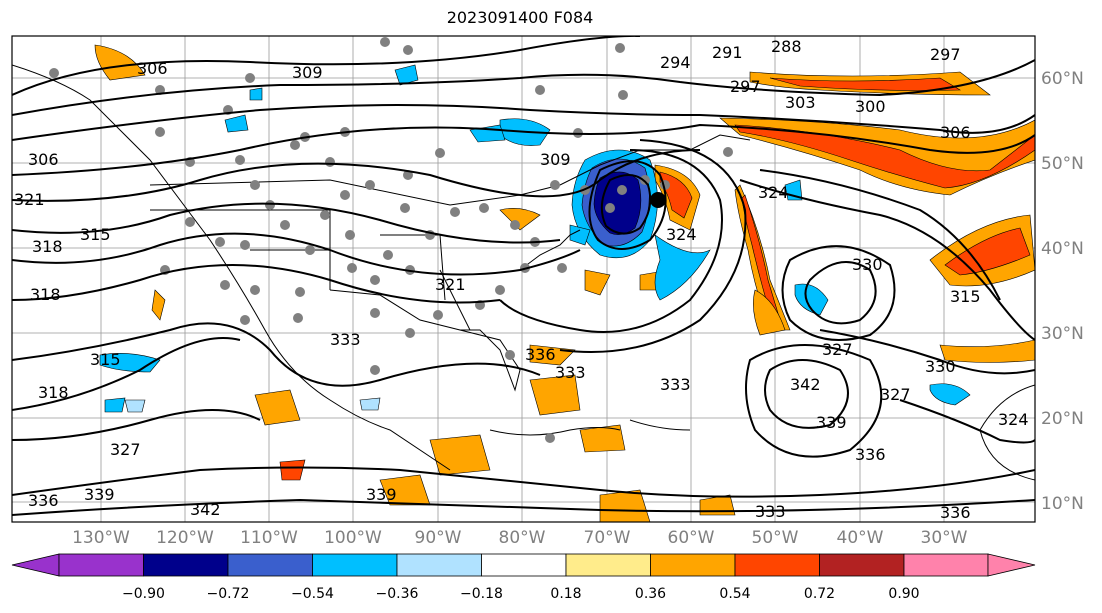  Describe the element at coordinates (565, 594) in the screenshot. I see `colorbar-tick-label: 0.18` at that location.